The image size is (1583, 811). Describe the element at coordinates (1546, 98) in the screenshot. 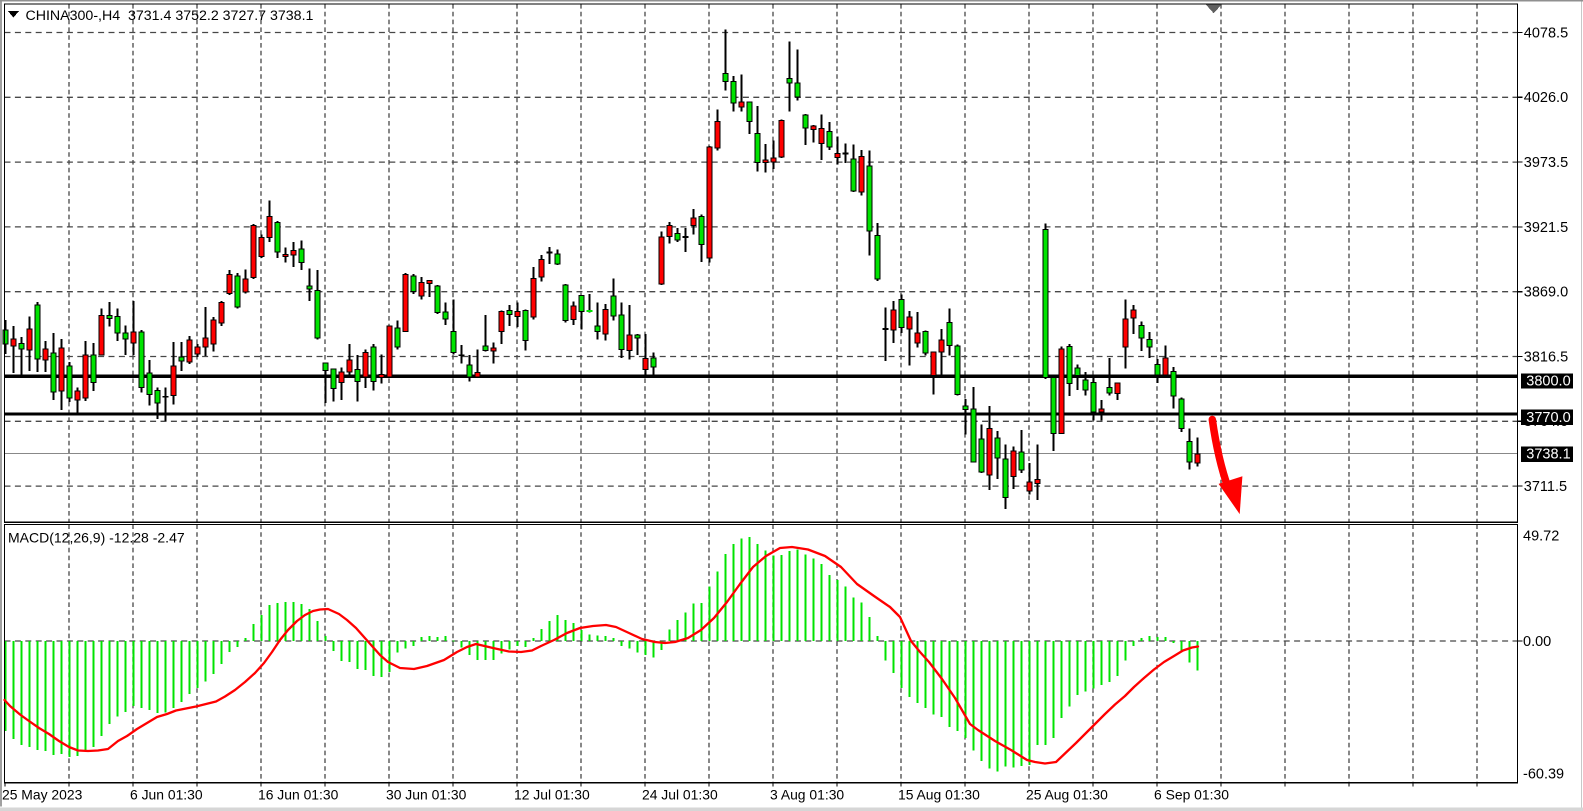

I see `svg-text: 4026.0` at that location.